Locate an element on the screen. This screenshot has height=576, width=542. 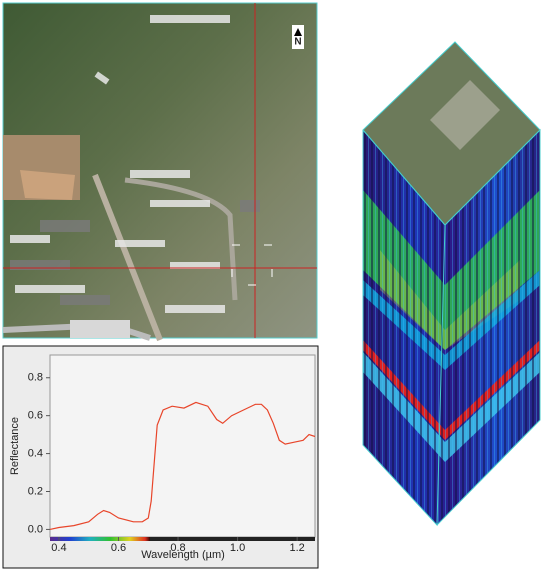
x-axis-label: Wavelength (µm) is located at coordinates (183, 555).